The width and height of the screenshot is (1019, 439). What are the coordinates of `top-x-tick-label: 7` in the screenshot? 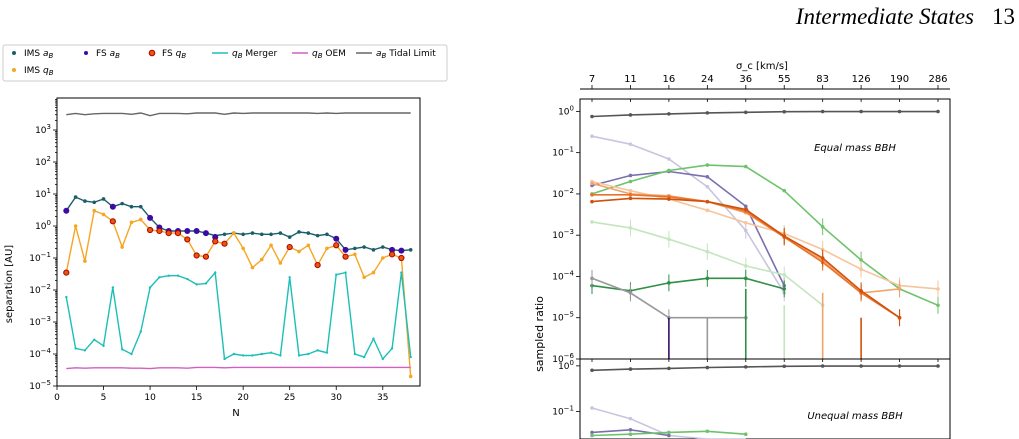 It's located at (592, 79).